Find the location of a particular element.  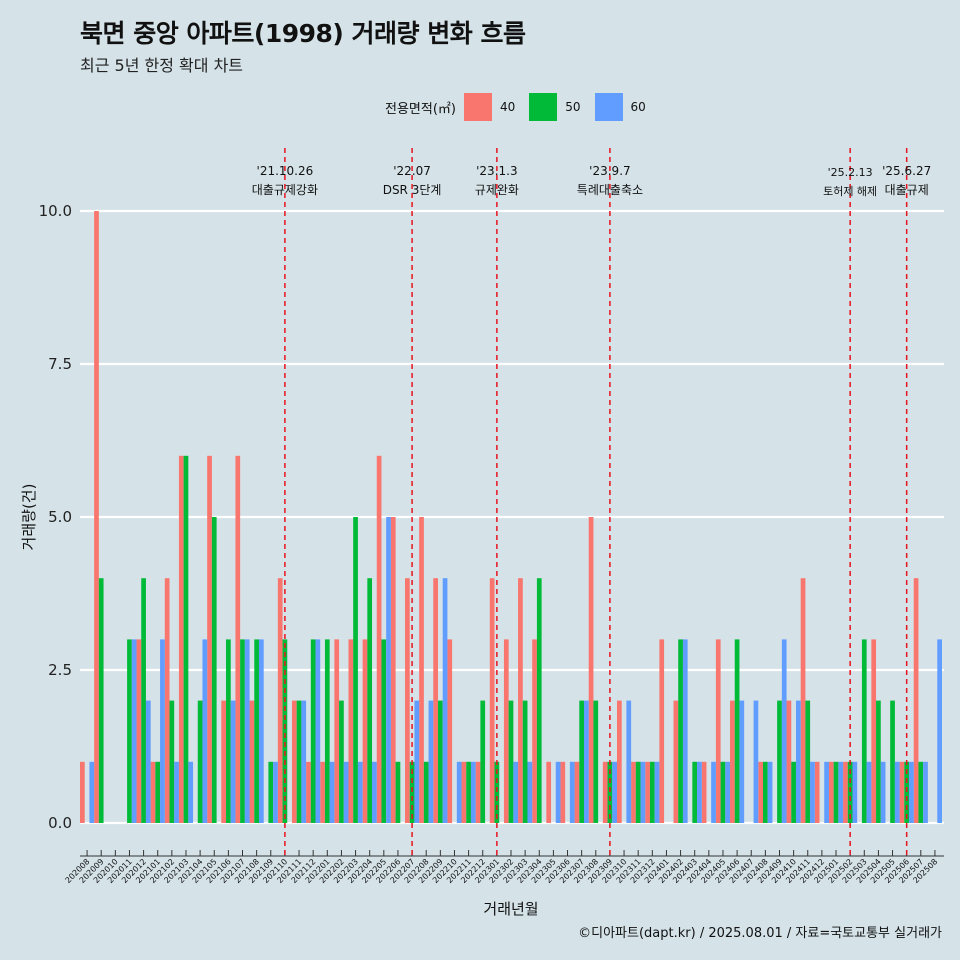

y-tick-label: 5.0 is located at coordinates (60, 517).